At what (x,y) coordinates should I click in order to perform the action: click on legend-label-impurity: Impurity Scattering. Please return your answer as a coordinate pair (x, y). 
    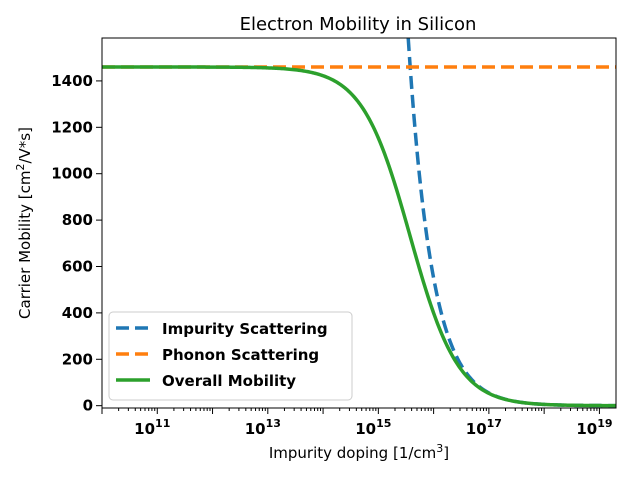
    Looking at the image, I should click on (245, 329).